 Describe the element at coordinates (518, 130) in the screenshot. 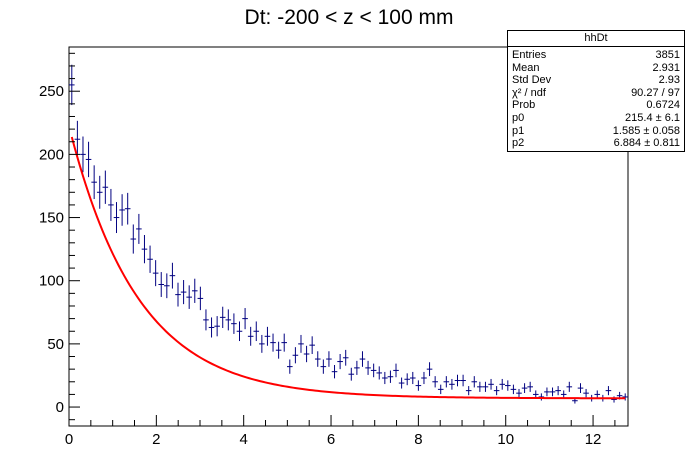

I see `stats-label: p1` at that location.